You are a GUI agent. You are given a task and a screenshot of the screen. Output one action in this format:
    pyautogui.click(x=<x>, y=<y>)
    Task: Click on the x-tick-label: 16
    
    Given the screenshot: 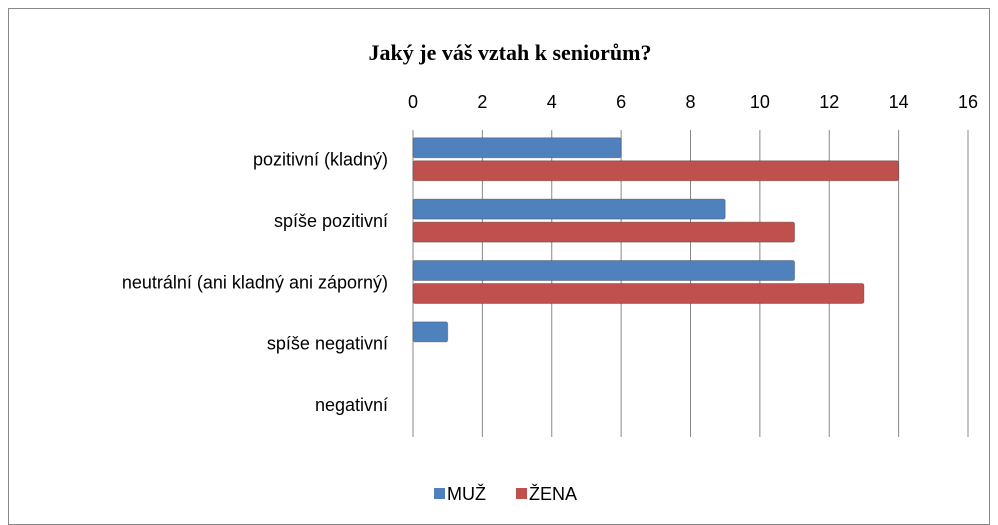 What is the action you would take?
    pyautogui.click(x=968, y=102)
    